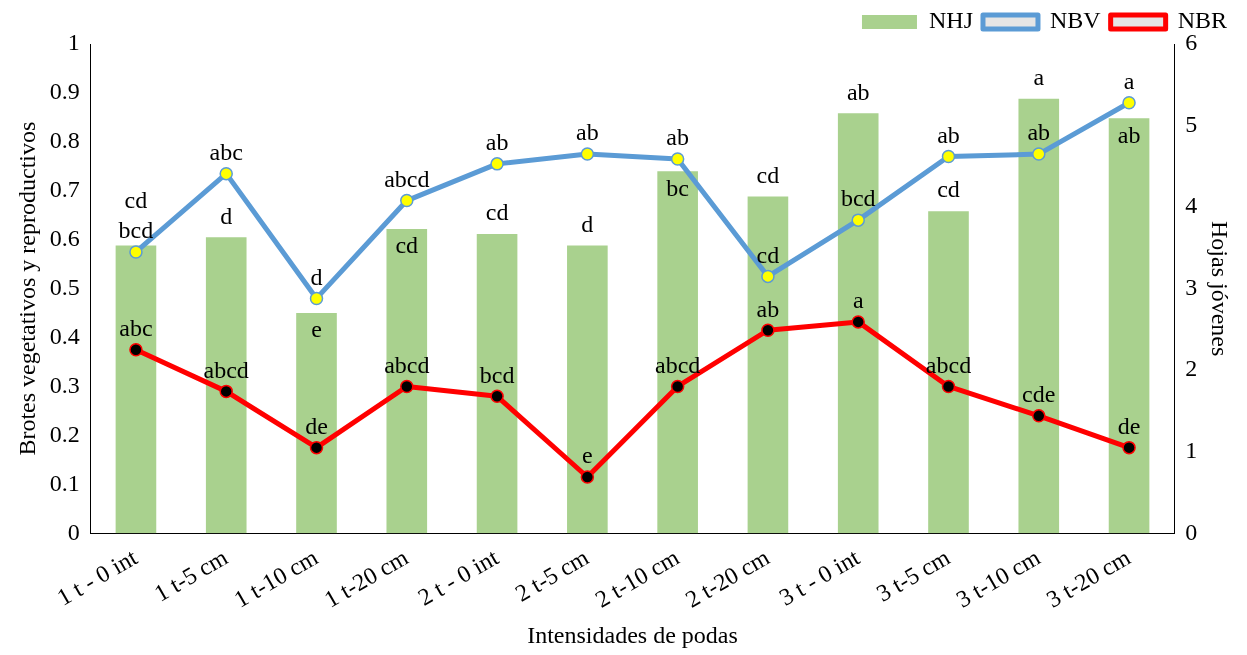  I want to click on y2-tick-label: 1, so click(1191, 450).